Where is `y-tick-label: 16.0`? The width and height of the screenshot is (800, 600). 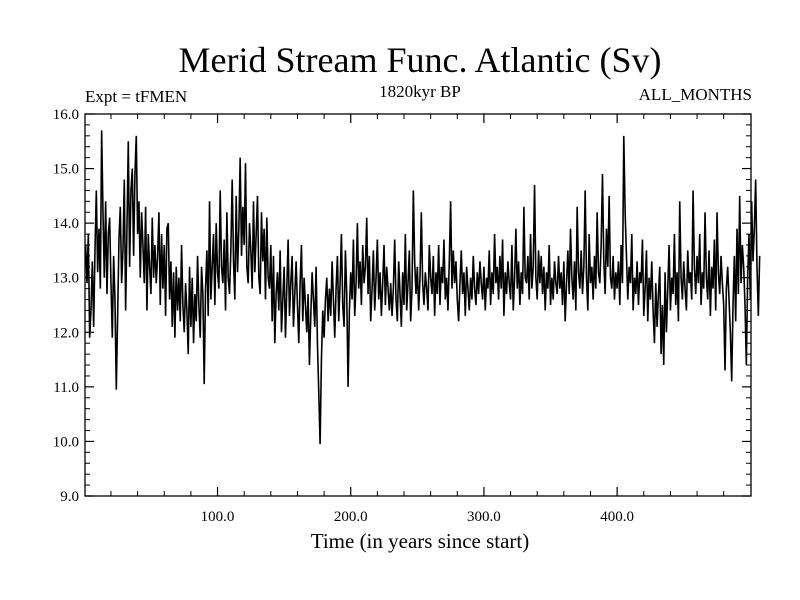 y-tick-label: 16.0 is located at coordinates (66, 115).